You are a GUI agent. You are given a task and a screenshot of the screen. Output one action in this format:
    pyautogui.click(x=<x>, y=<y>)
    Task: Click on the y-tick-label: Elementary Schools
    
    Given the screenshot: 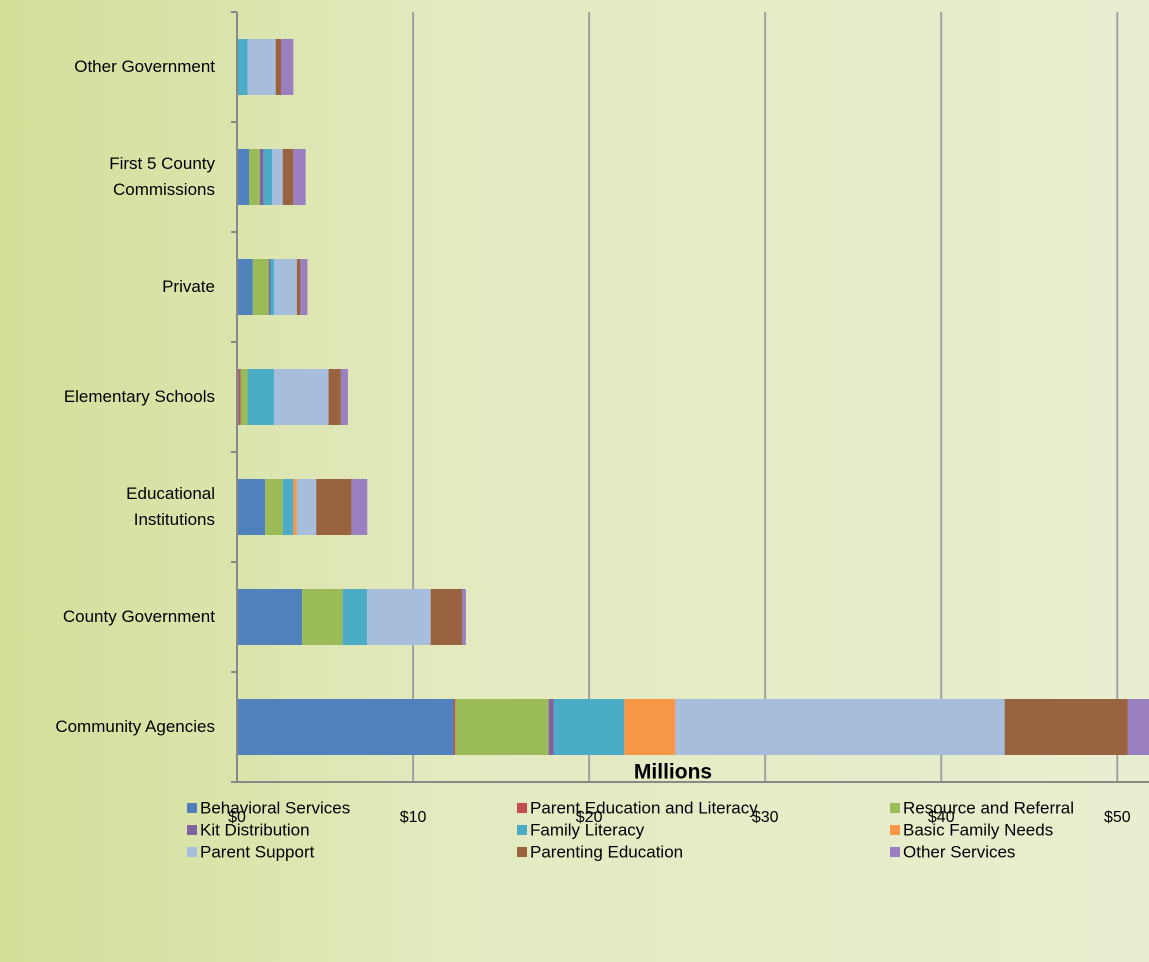 What is the action you would take?
    pyautogui.click(x=139, y=396)
    